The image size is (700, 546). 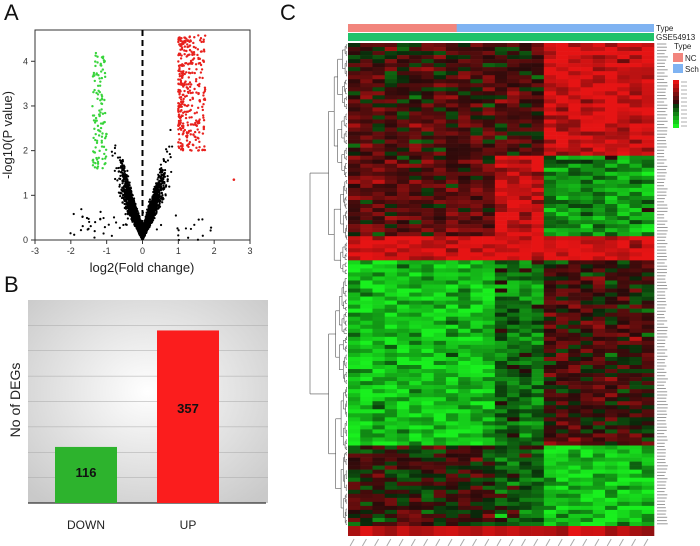 What do you see at coordinates (11, 12) in the screenshot?
I see `panel-a-label: A` at bounding box center [11, 12].